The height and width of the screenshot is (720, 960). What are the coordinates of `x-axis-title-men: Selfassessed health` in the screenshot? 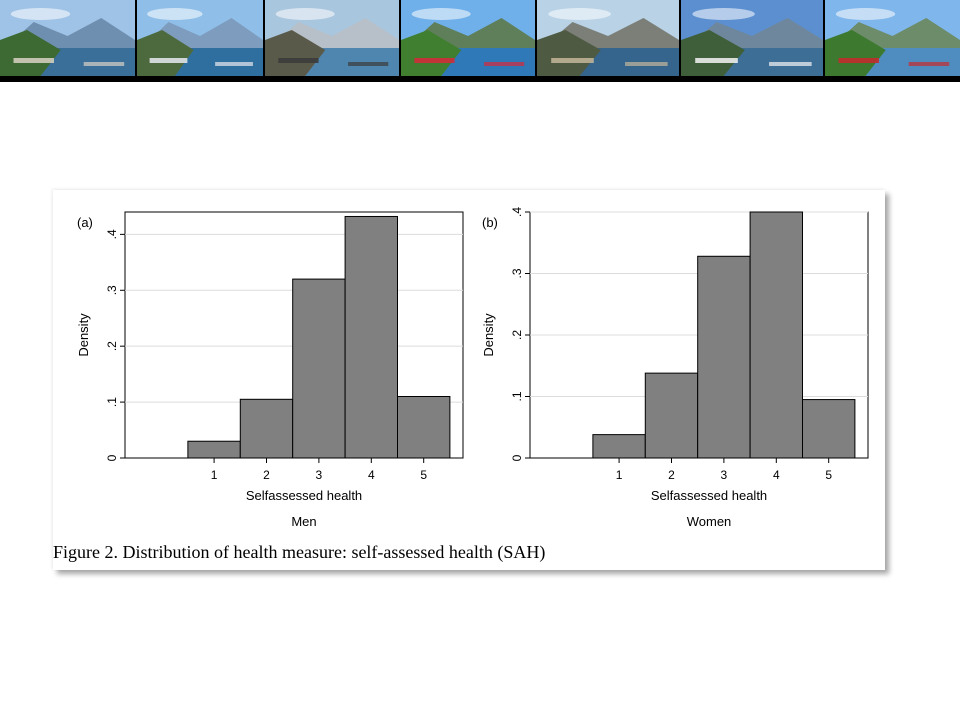 It's located at (304, 495).